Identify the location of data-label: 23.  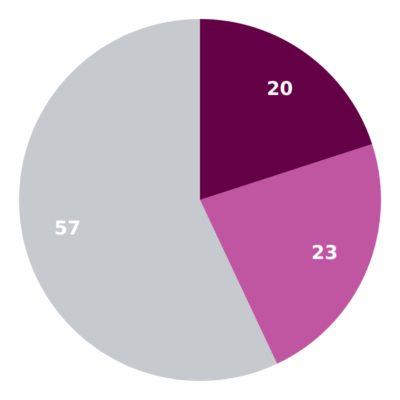
(324, 253).